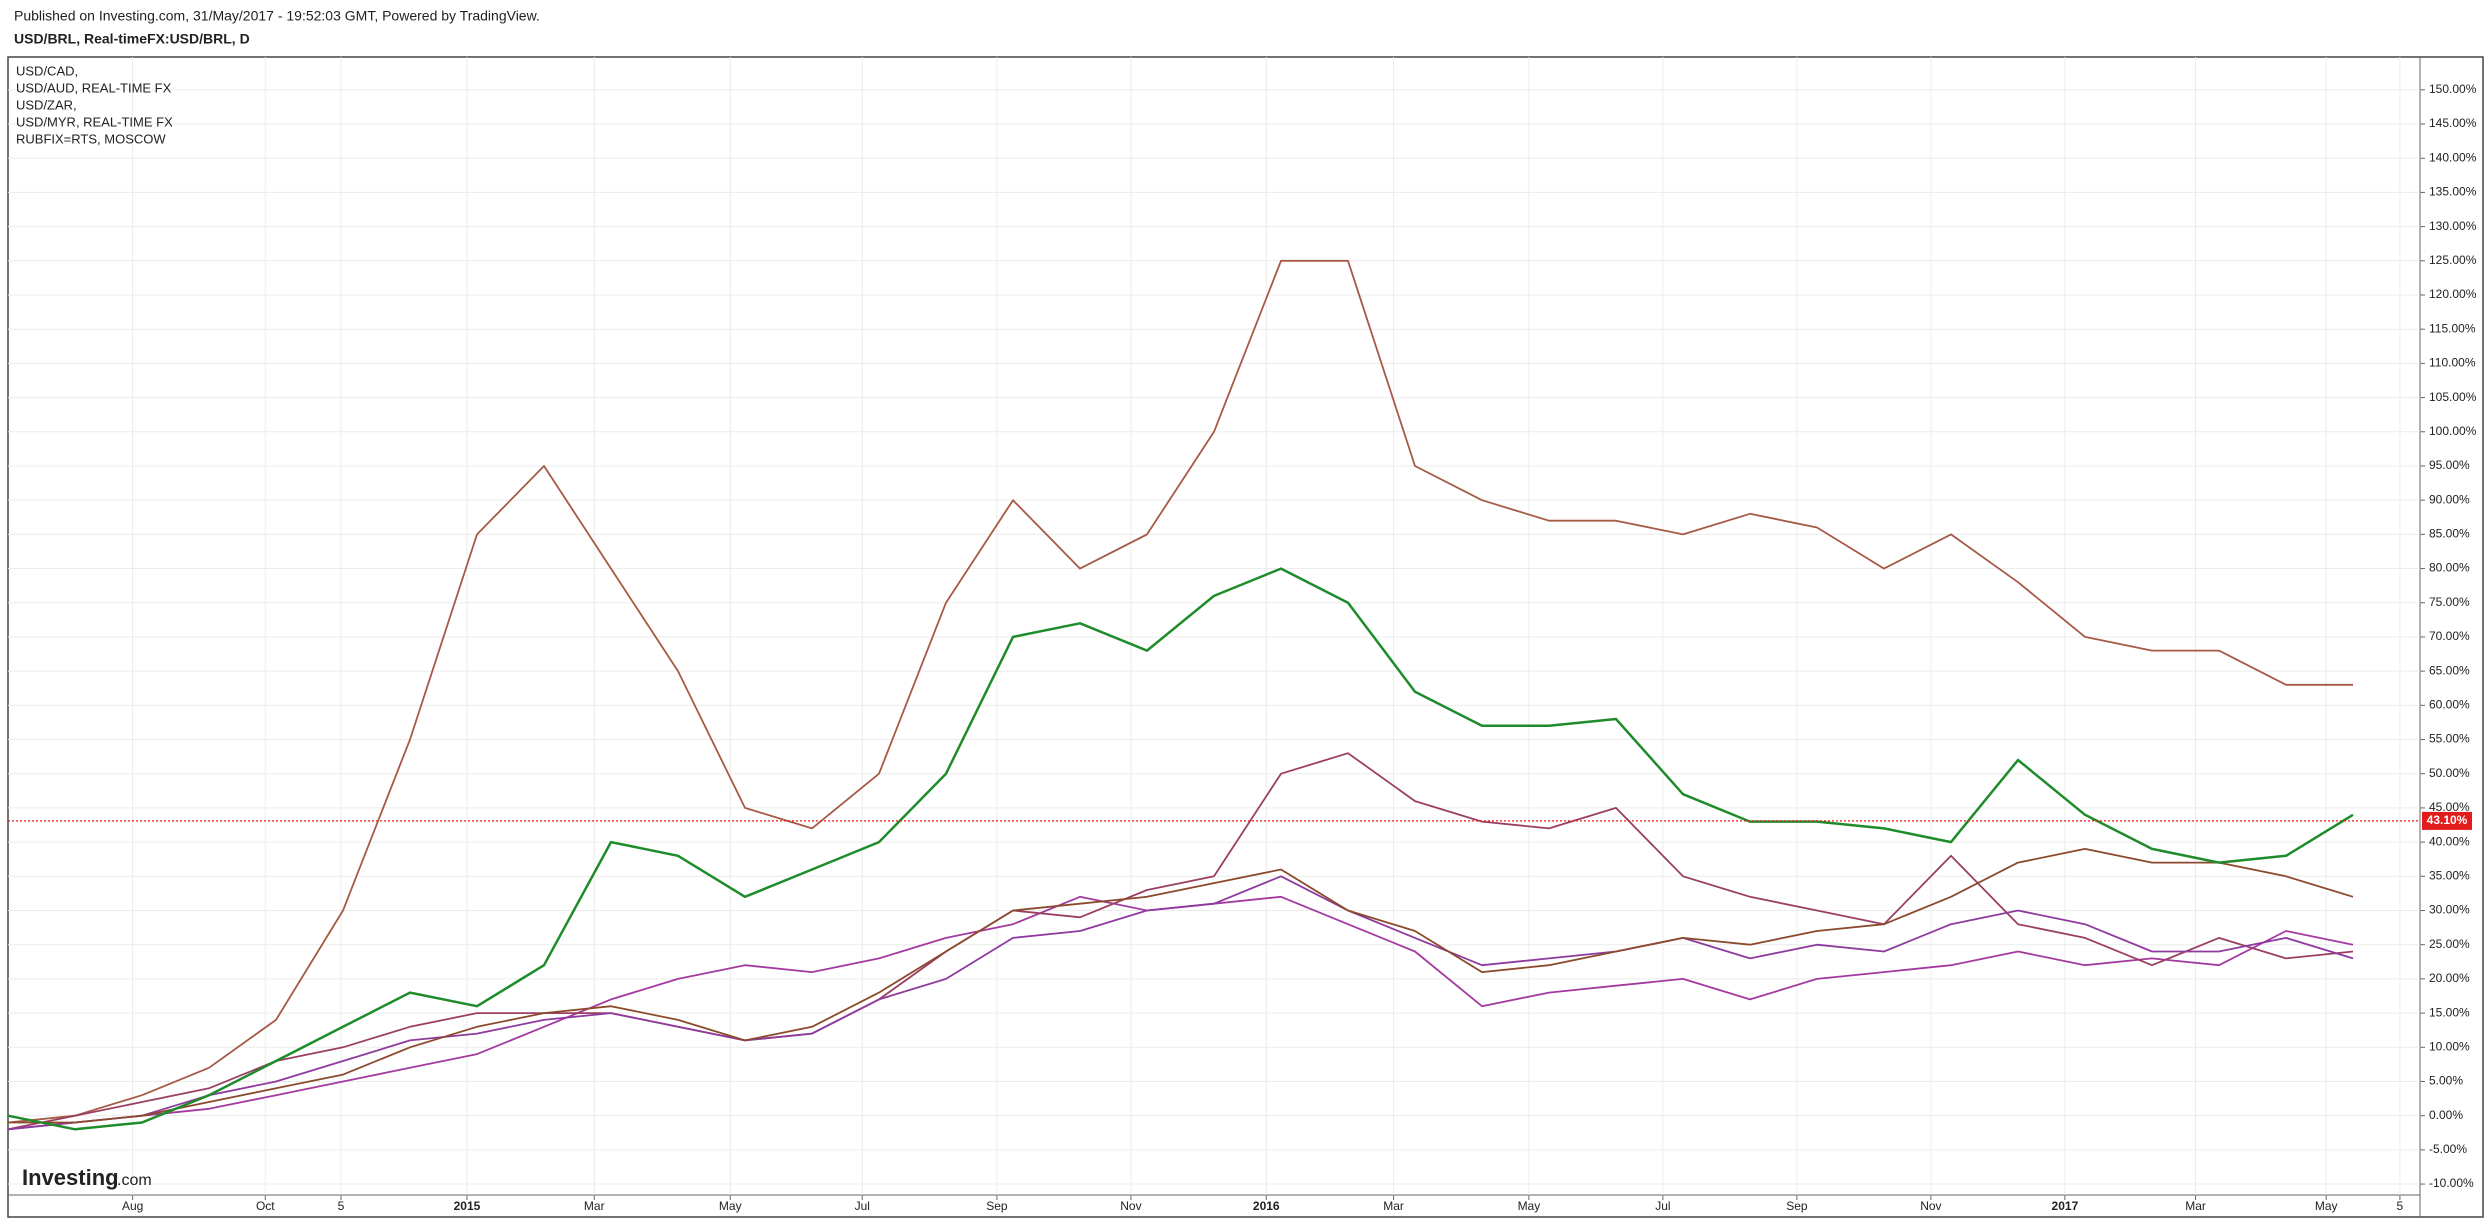 This screenshot has height=1226, width=2485. What do you see at coordinates (2448, 1149) in the screenshot?
I see `y-tick-label: -5.00%` at bounding box center [2448, 1149].